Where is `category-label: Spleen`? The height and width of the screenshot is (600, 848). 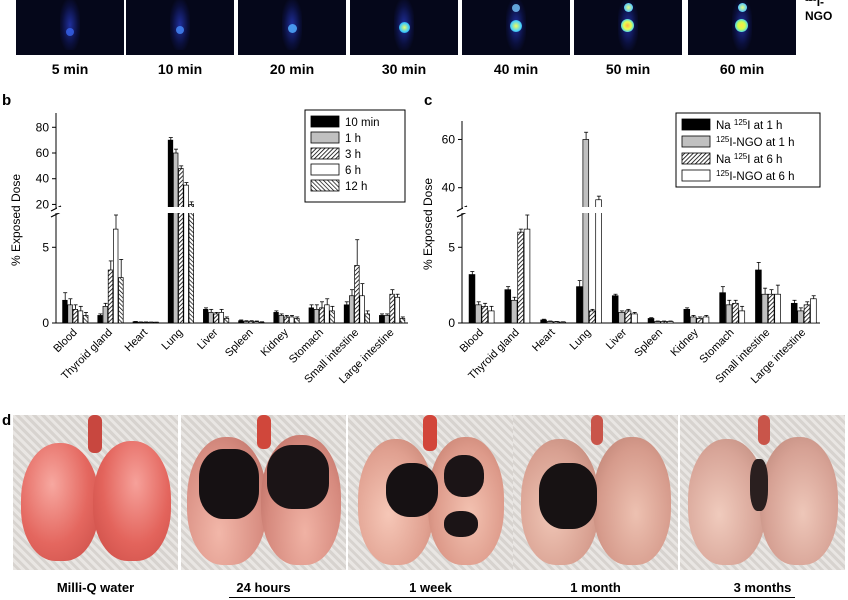 category-label: Spleen is located at coordinates (648, 343).